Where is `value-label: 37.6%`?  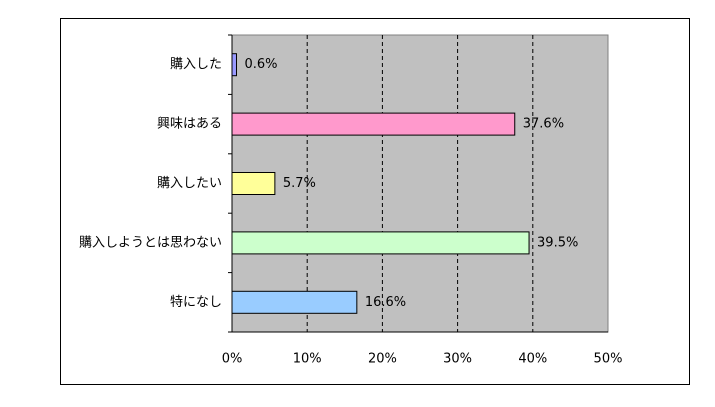
value-label: 37.6% is located at coordinates (543, 124).